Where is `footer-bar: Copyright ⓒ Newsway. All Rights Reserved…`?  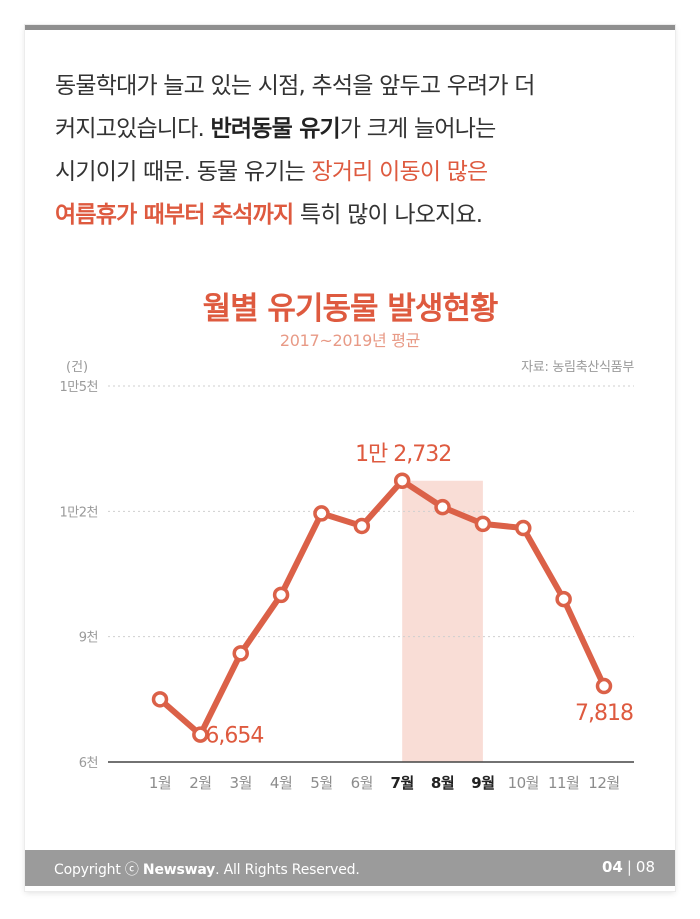
footer-bar: Copyright ⓒ Newsway. All Rights Reserved… is located at coordinates (350, 868).